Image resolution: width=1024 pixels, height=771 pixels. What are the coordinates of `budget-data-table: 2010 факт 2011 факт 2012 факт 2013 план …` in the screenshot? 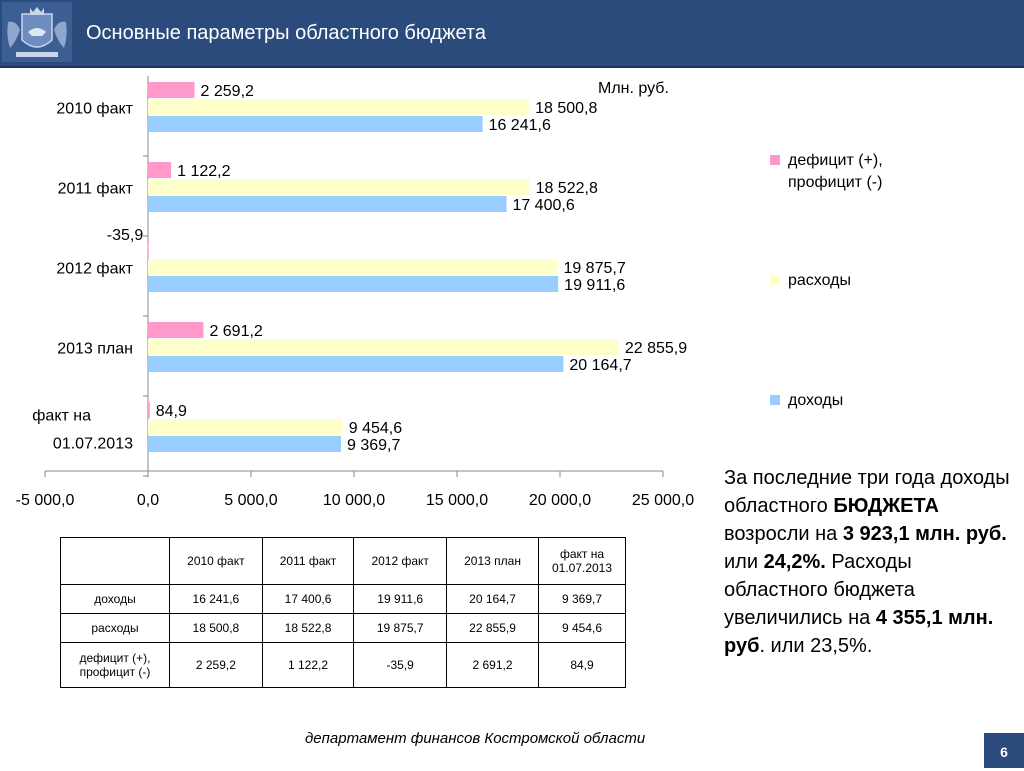 It's located at (343, 612).